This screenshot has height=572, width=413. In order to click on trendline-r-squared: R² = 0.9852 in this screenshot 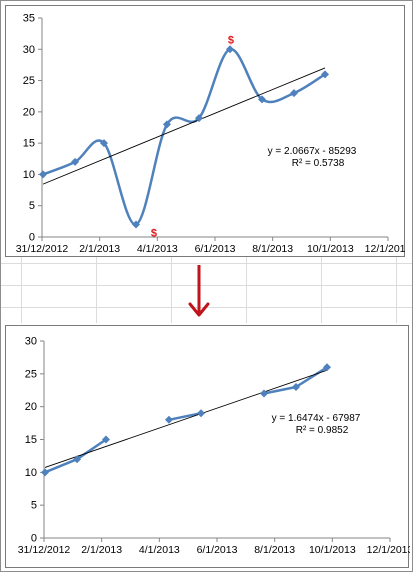, I will do `click(322, 430)`.